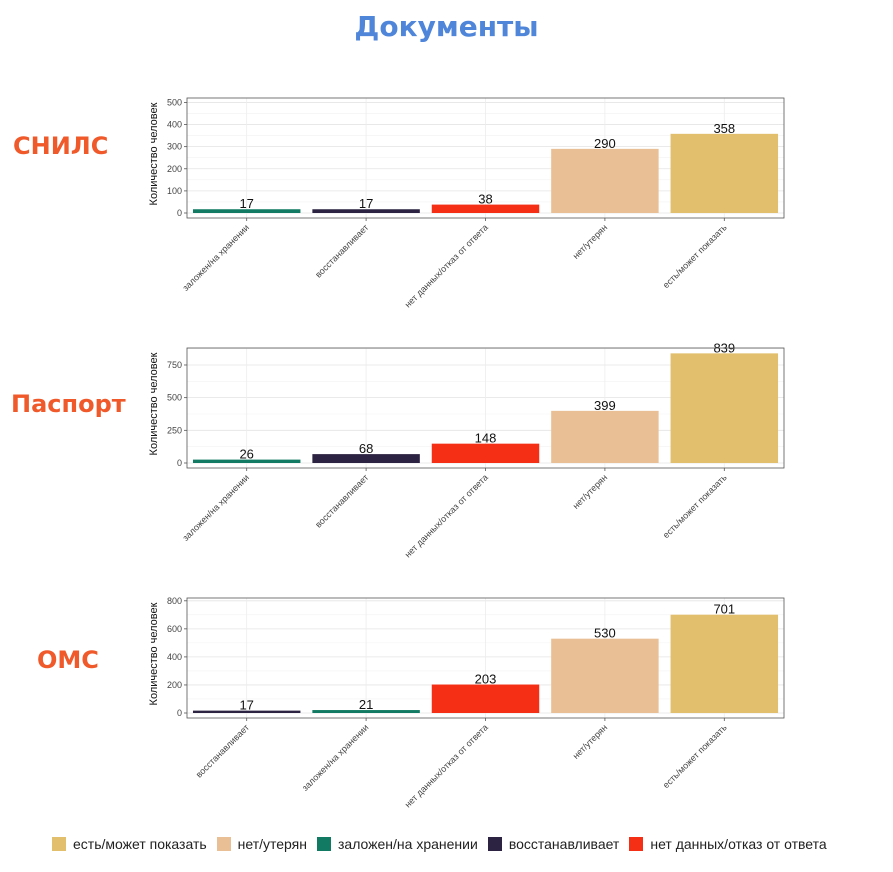 The width and height of the screenshot is (893, 872). Describe the element at coordinates (605, 633) in the screenshot. I see `data-label: 530` at that location.